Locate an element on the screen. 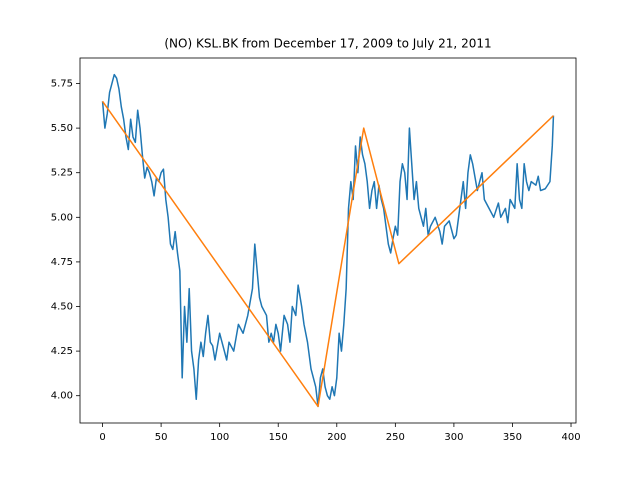 The height and width of the screenshot is (480, 640). x-tick-label: 400 is located at coordinates (570, 437).